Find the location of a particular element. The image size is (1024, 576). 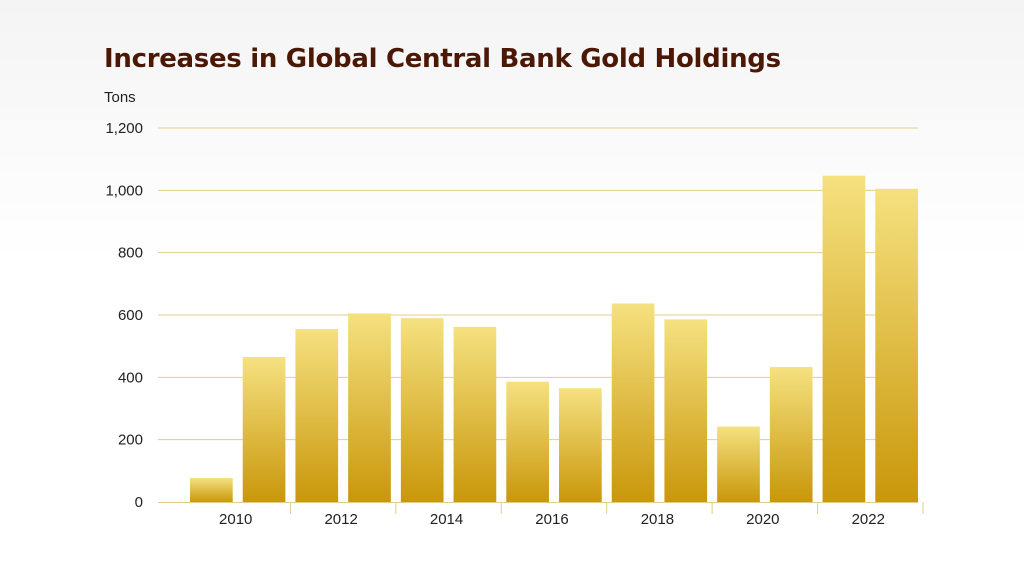

y-tick-label: 1,200 is located at coordinates (124, 128).